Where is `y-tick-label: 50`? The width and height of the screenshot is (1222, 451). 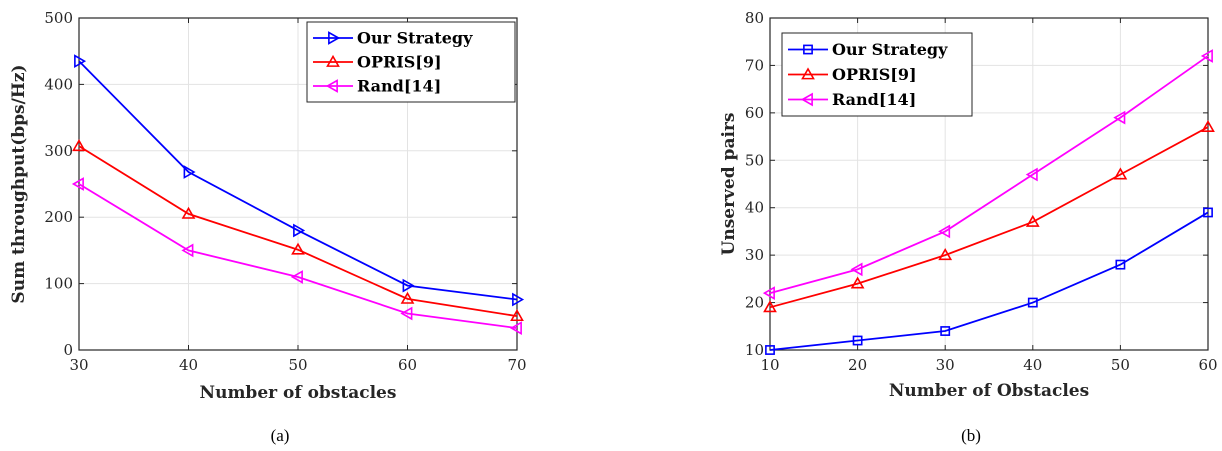
y-tick-label: 50 is located at coordinates (754, 160).